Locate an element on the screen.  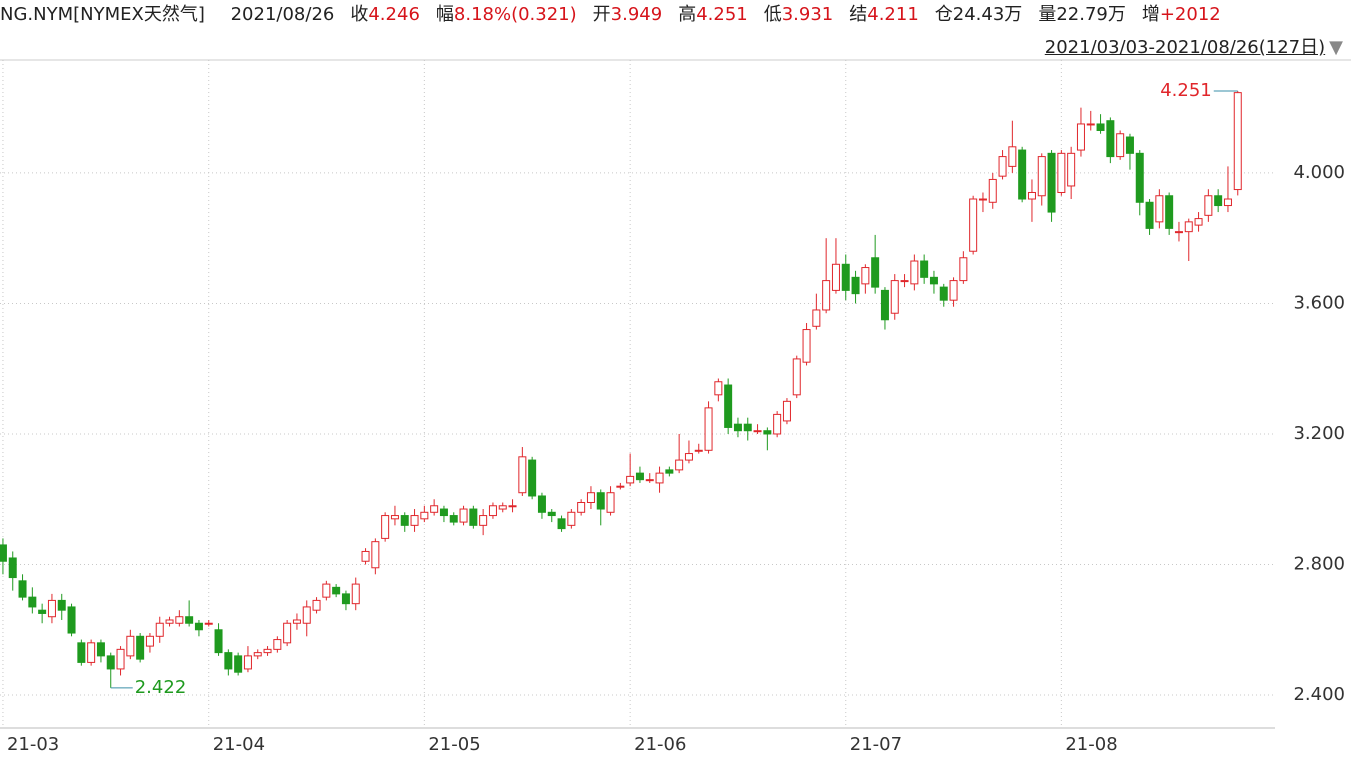
y-tick-label: 3.600 is located at coordinates (1319, 302).